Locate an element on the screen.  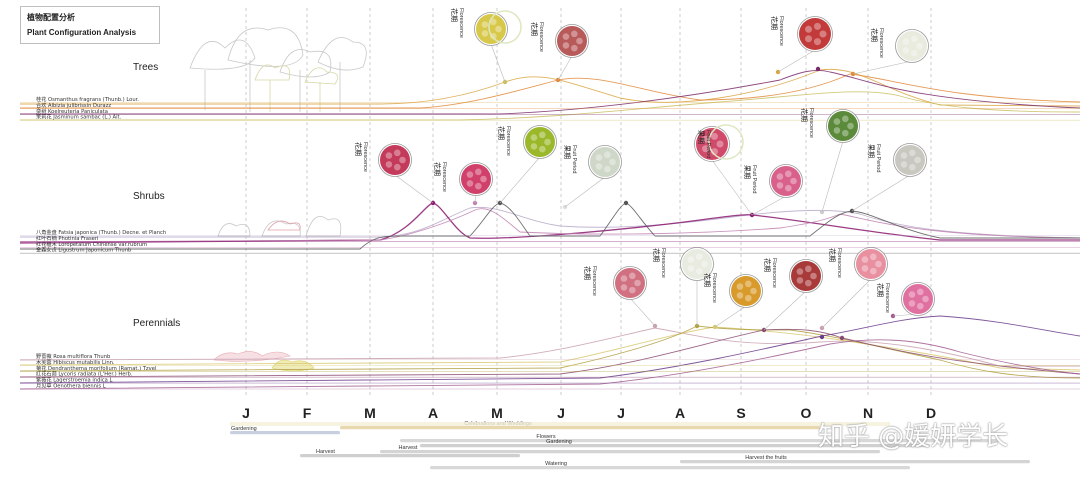
callout-label-cn: 果期 is located at coordinates (871, 151).